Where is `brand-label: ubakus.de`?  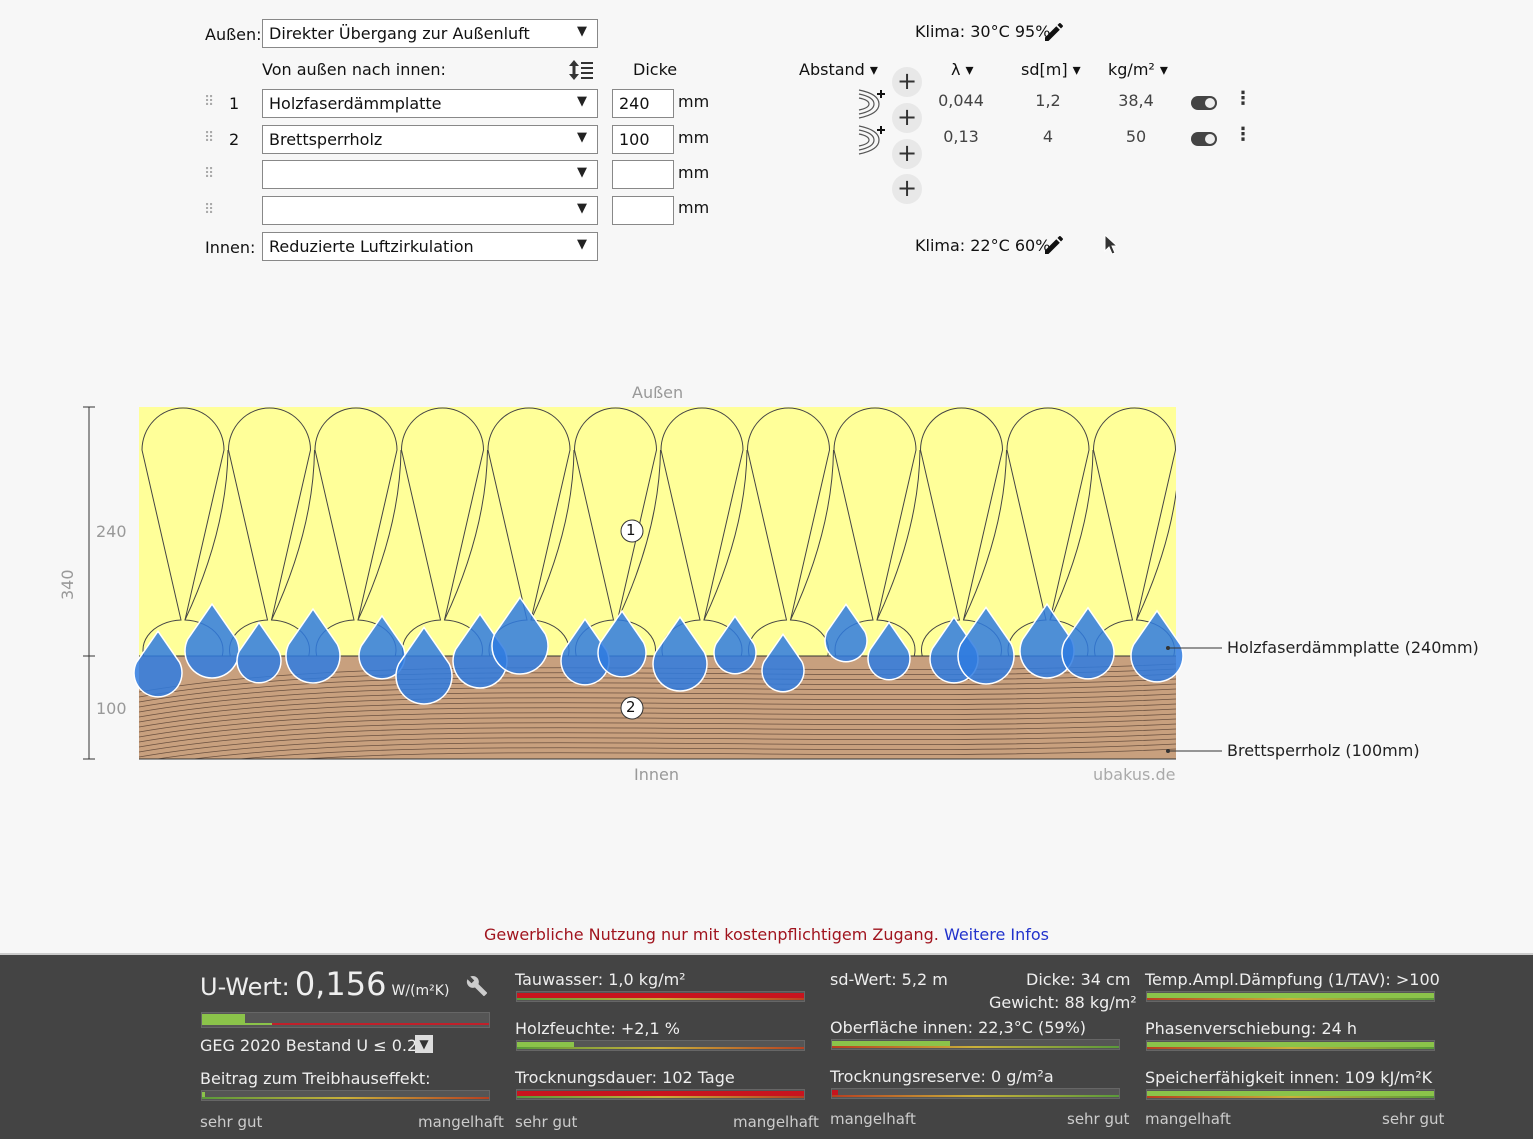
brand-label: ubakus.de is located at coordinates (1134, 774).